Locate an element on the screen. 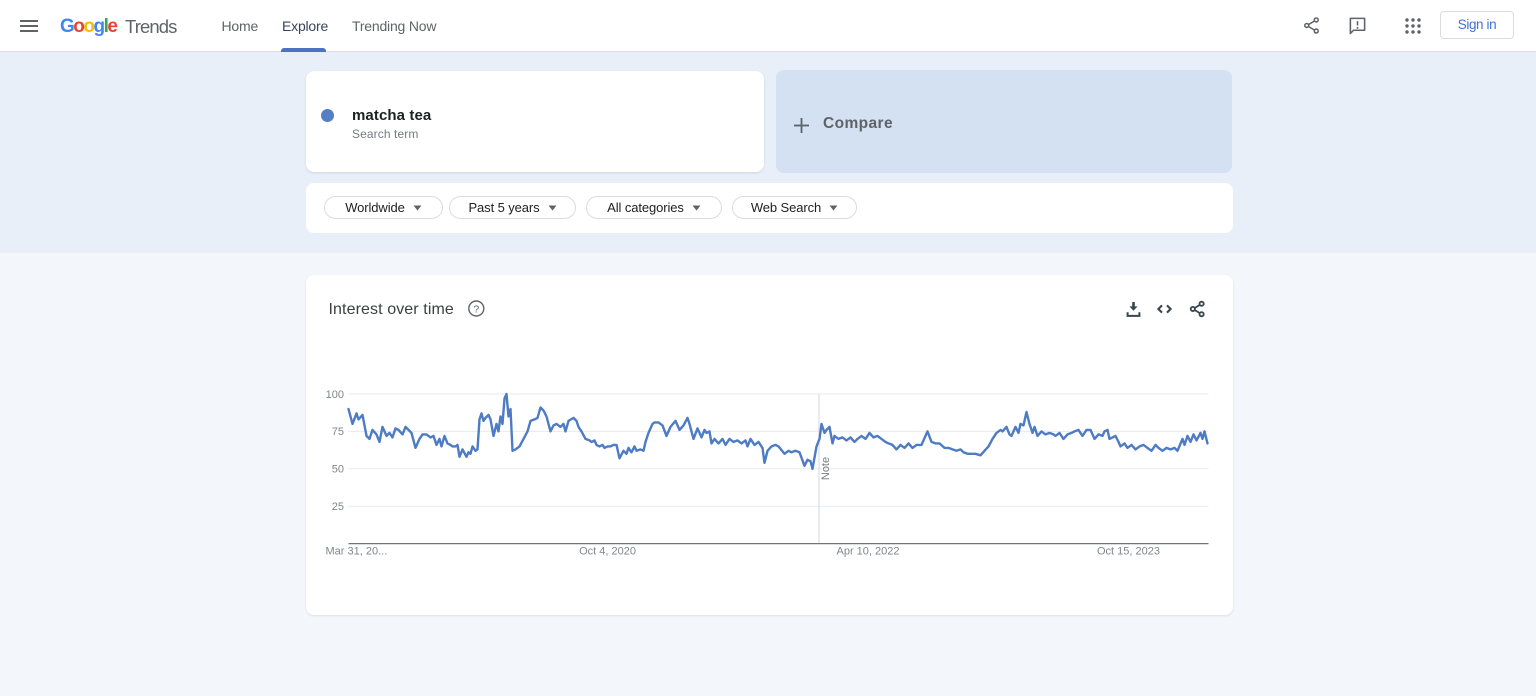  svg-text: 100 is located at coordinates (334, 395).